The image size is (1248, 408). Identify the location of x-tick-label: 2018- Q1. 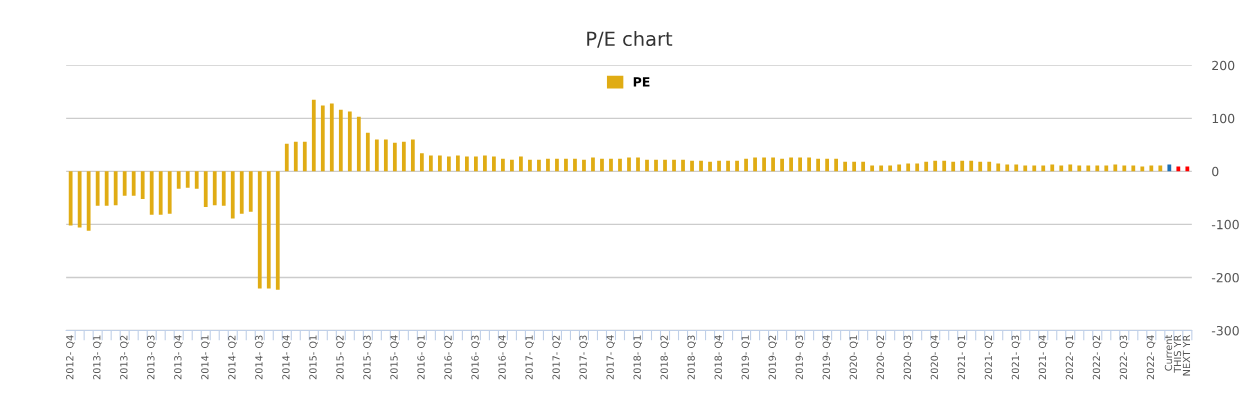
(637, 357).